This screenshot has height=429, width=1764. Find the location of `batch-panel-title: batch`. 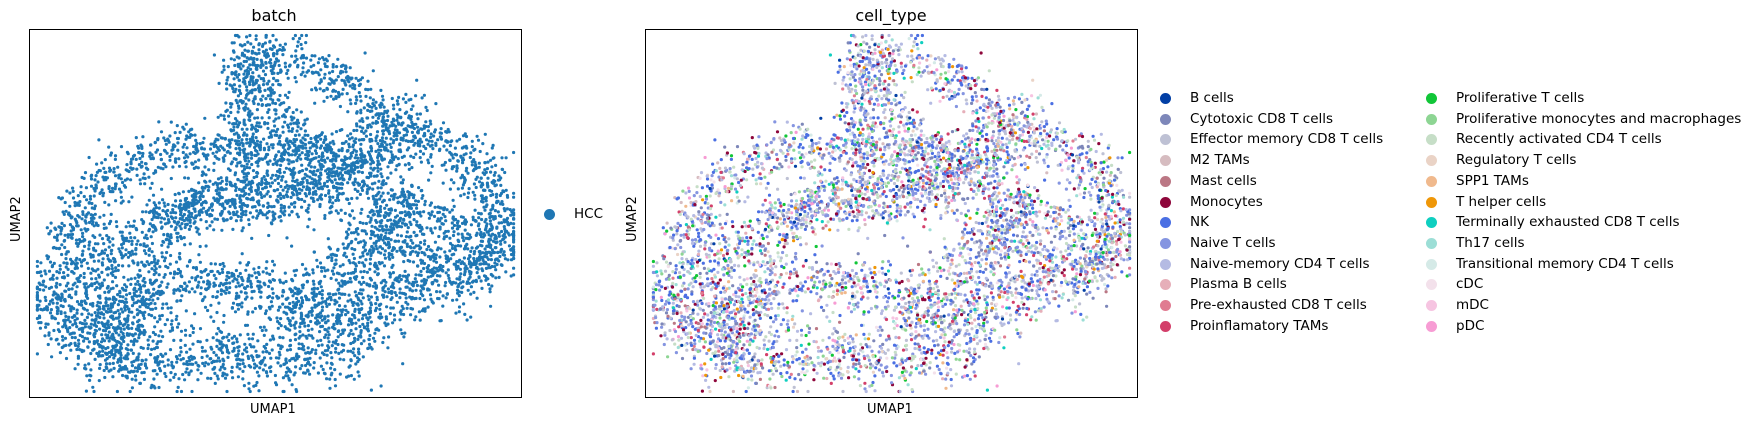

batch-panel-title: batch is located at coordinates (274, 15).